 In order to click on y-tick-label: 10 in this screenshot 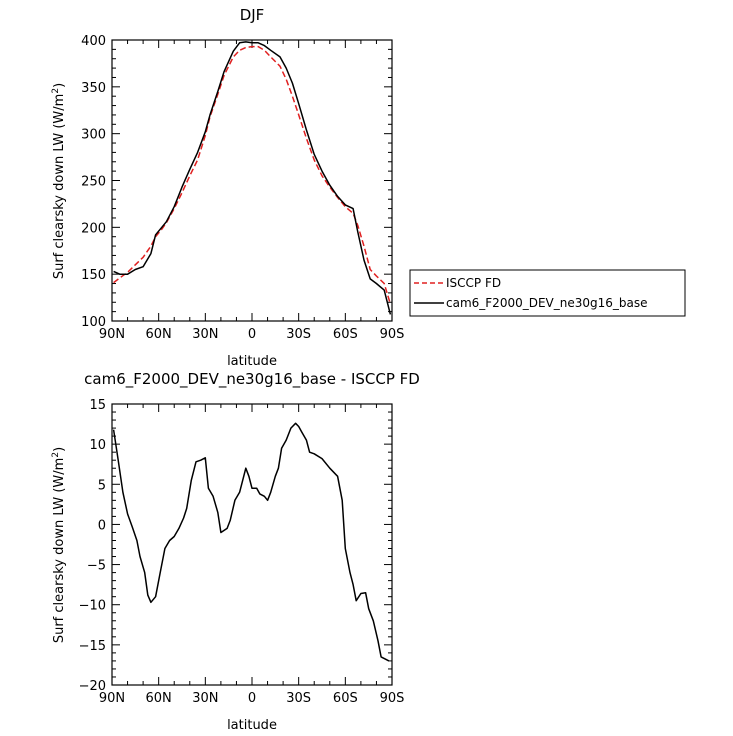, I will do `click(97, 445)`.